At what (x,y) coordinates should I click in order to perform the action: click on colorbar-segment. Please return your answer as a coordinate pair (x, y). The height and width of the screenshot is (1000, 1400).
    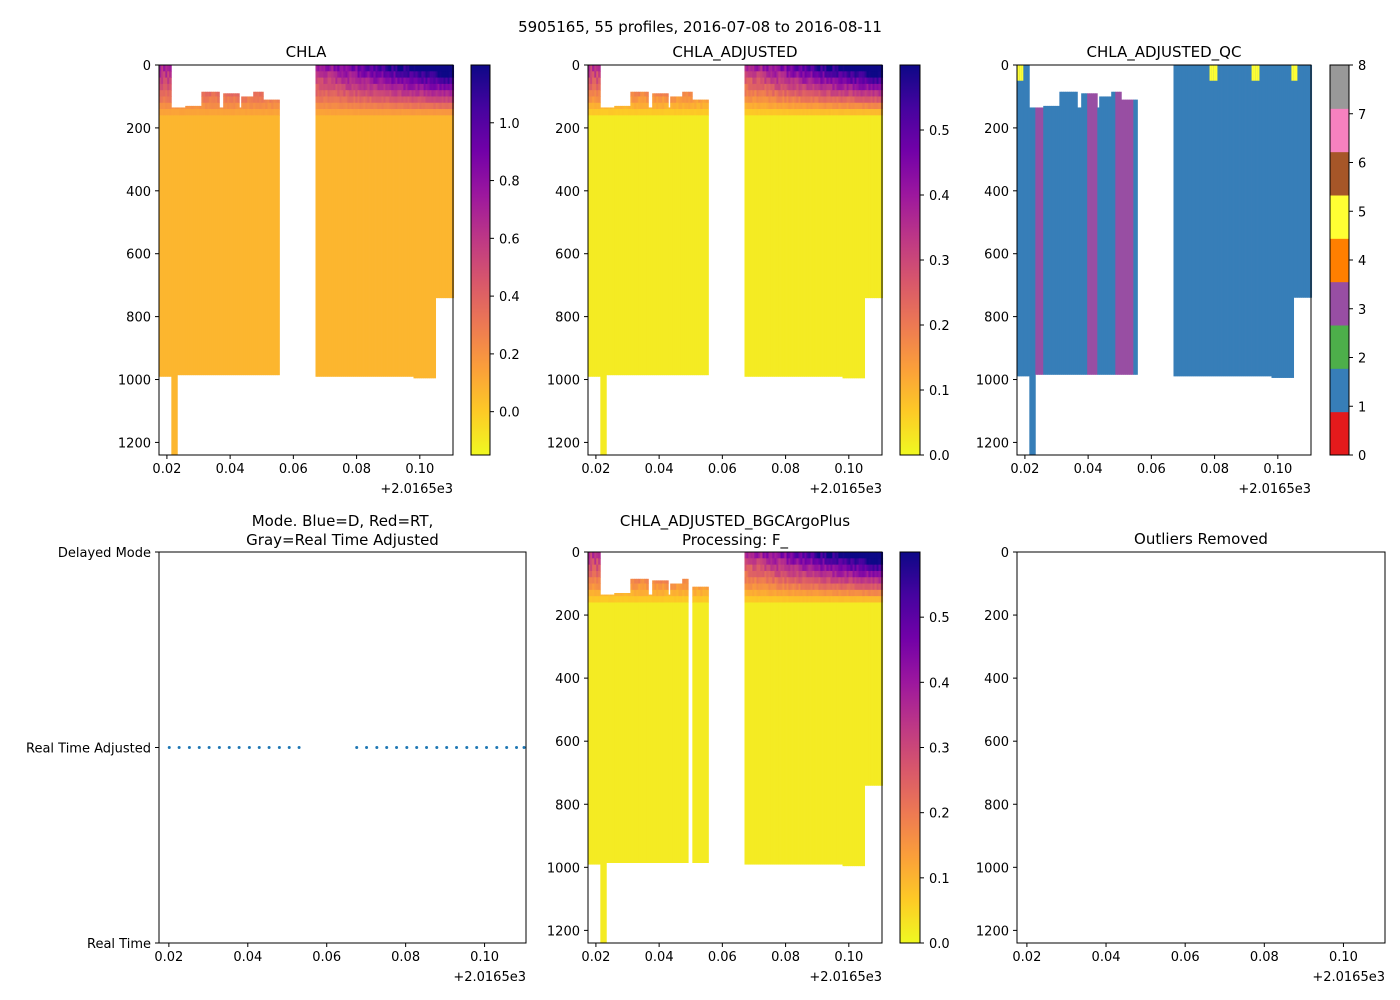
    Looking at the image, I should click on (1339, 303).